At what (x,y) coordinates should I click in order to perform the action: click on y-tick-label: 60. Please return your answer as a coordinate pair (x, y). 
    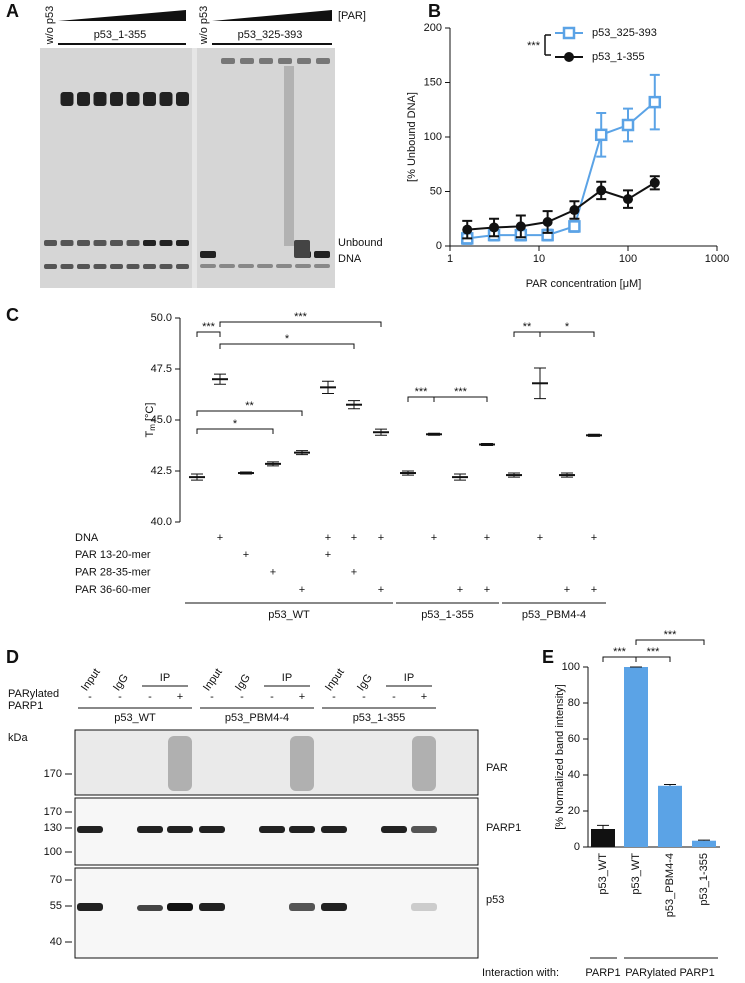
    Looking at the image, I should click on (574, 739).